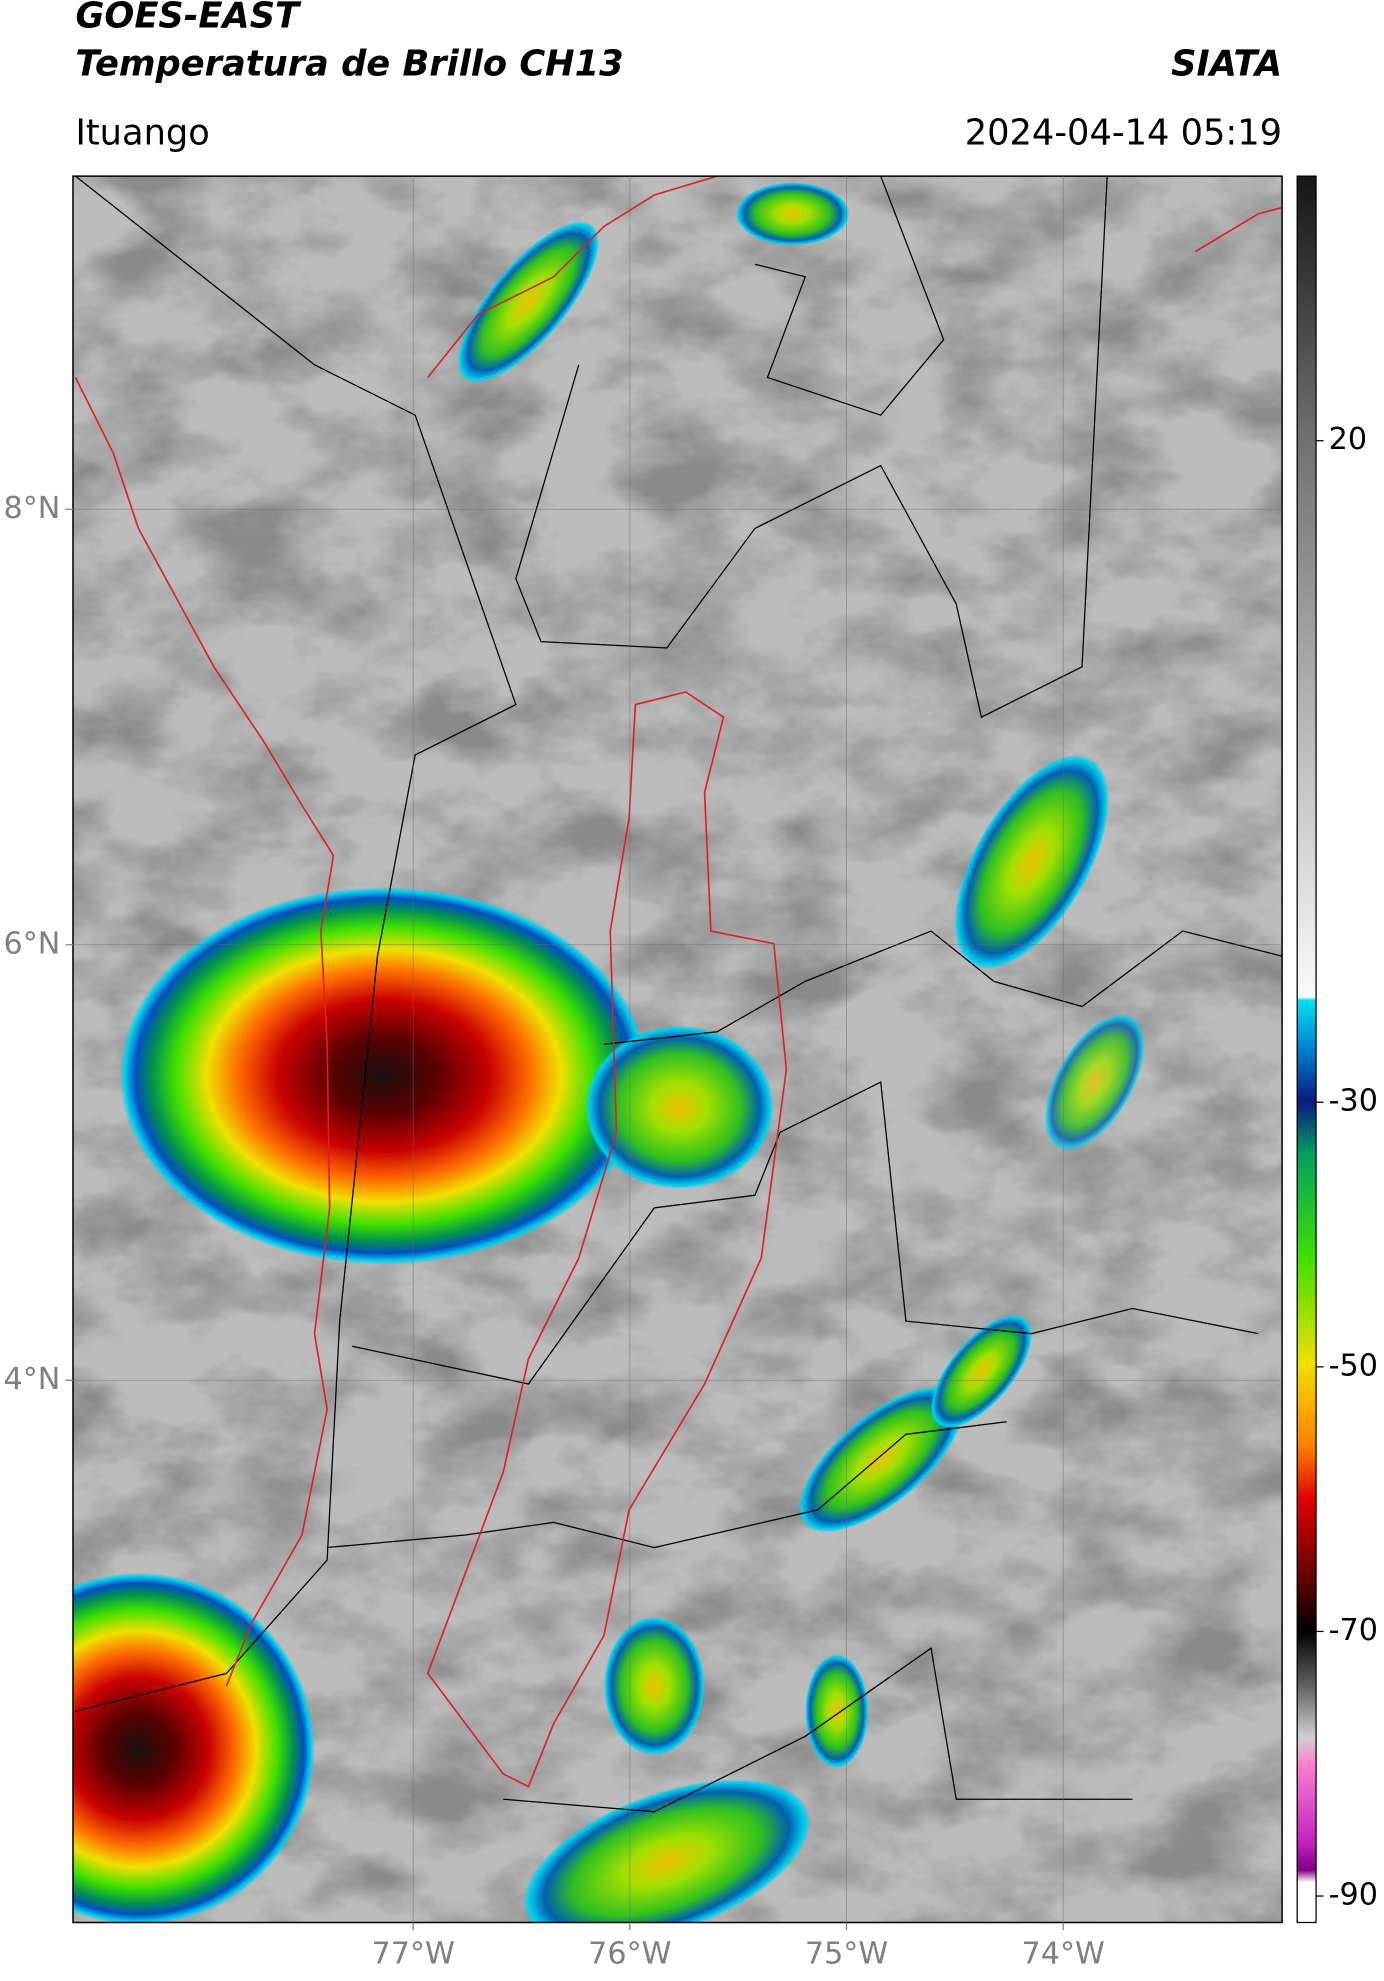 The image size is (1384, 1981). What do you see at coordinates (142, 133) in the screenshot?
I see `location: Ituango` at bounding box center [142, 133].